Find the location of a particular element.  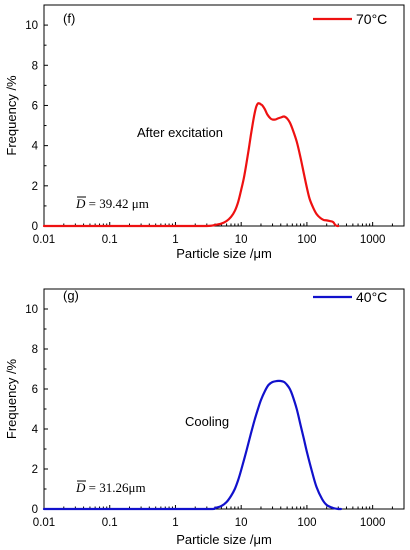

panel-label: (g) is located at coordinates (71, 295).